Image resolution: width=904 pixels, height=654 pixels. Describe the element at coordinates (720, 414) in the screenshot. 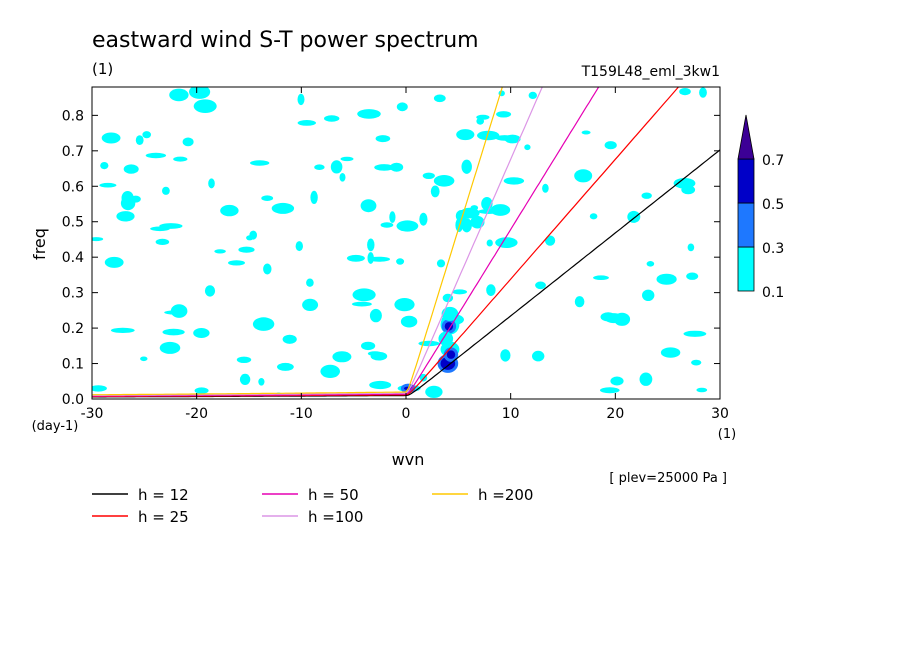

I see `x-tick-label: 30` at that location.